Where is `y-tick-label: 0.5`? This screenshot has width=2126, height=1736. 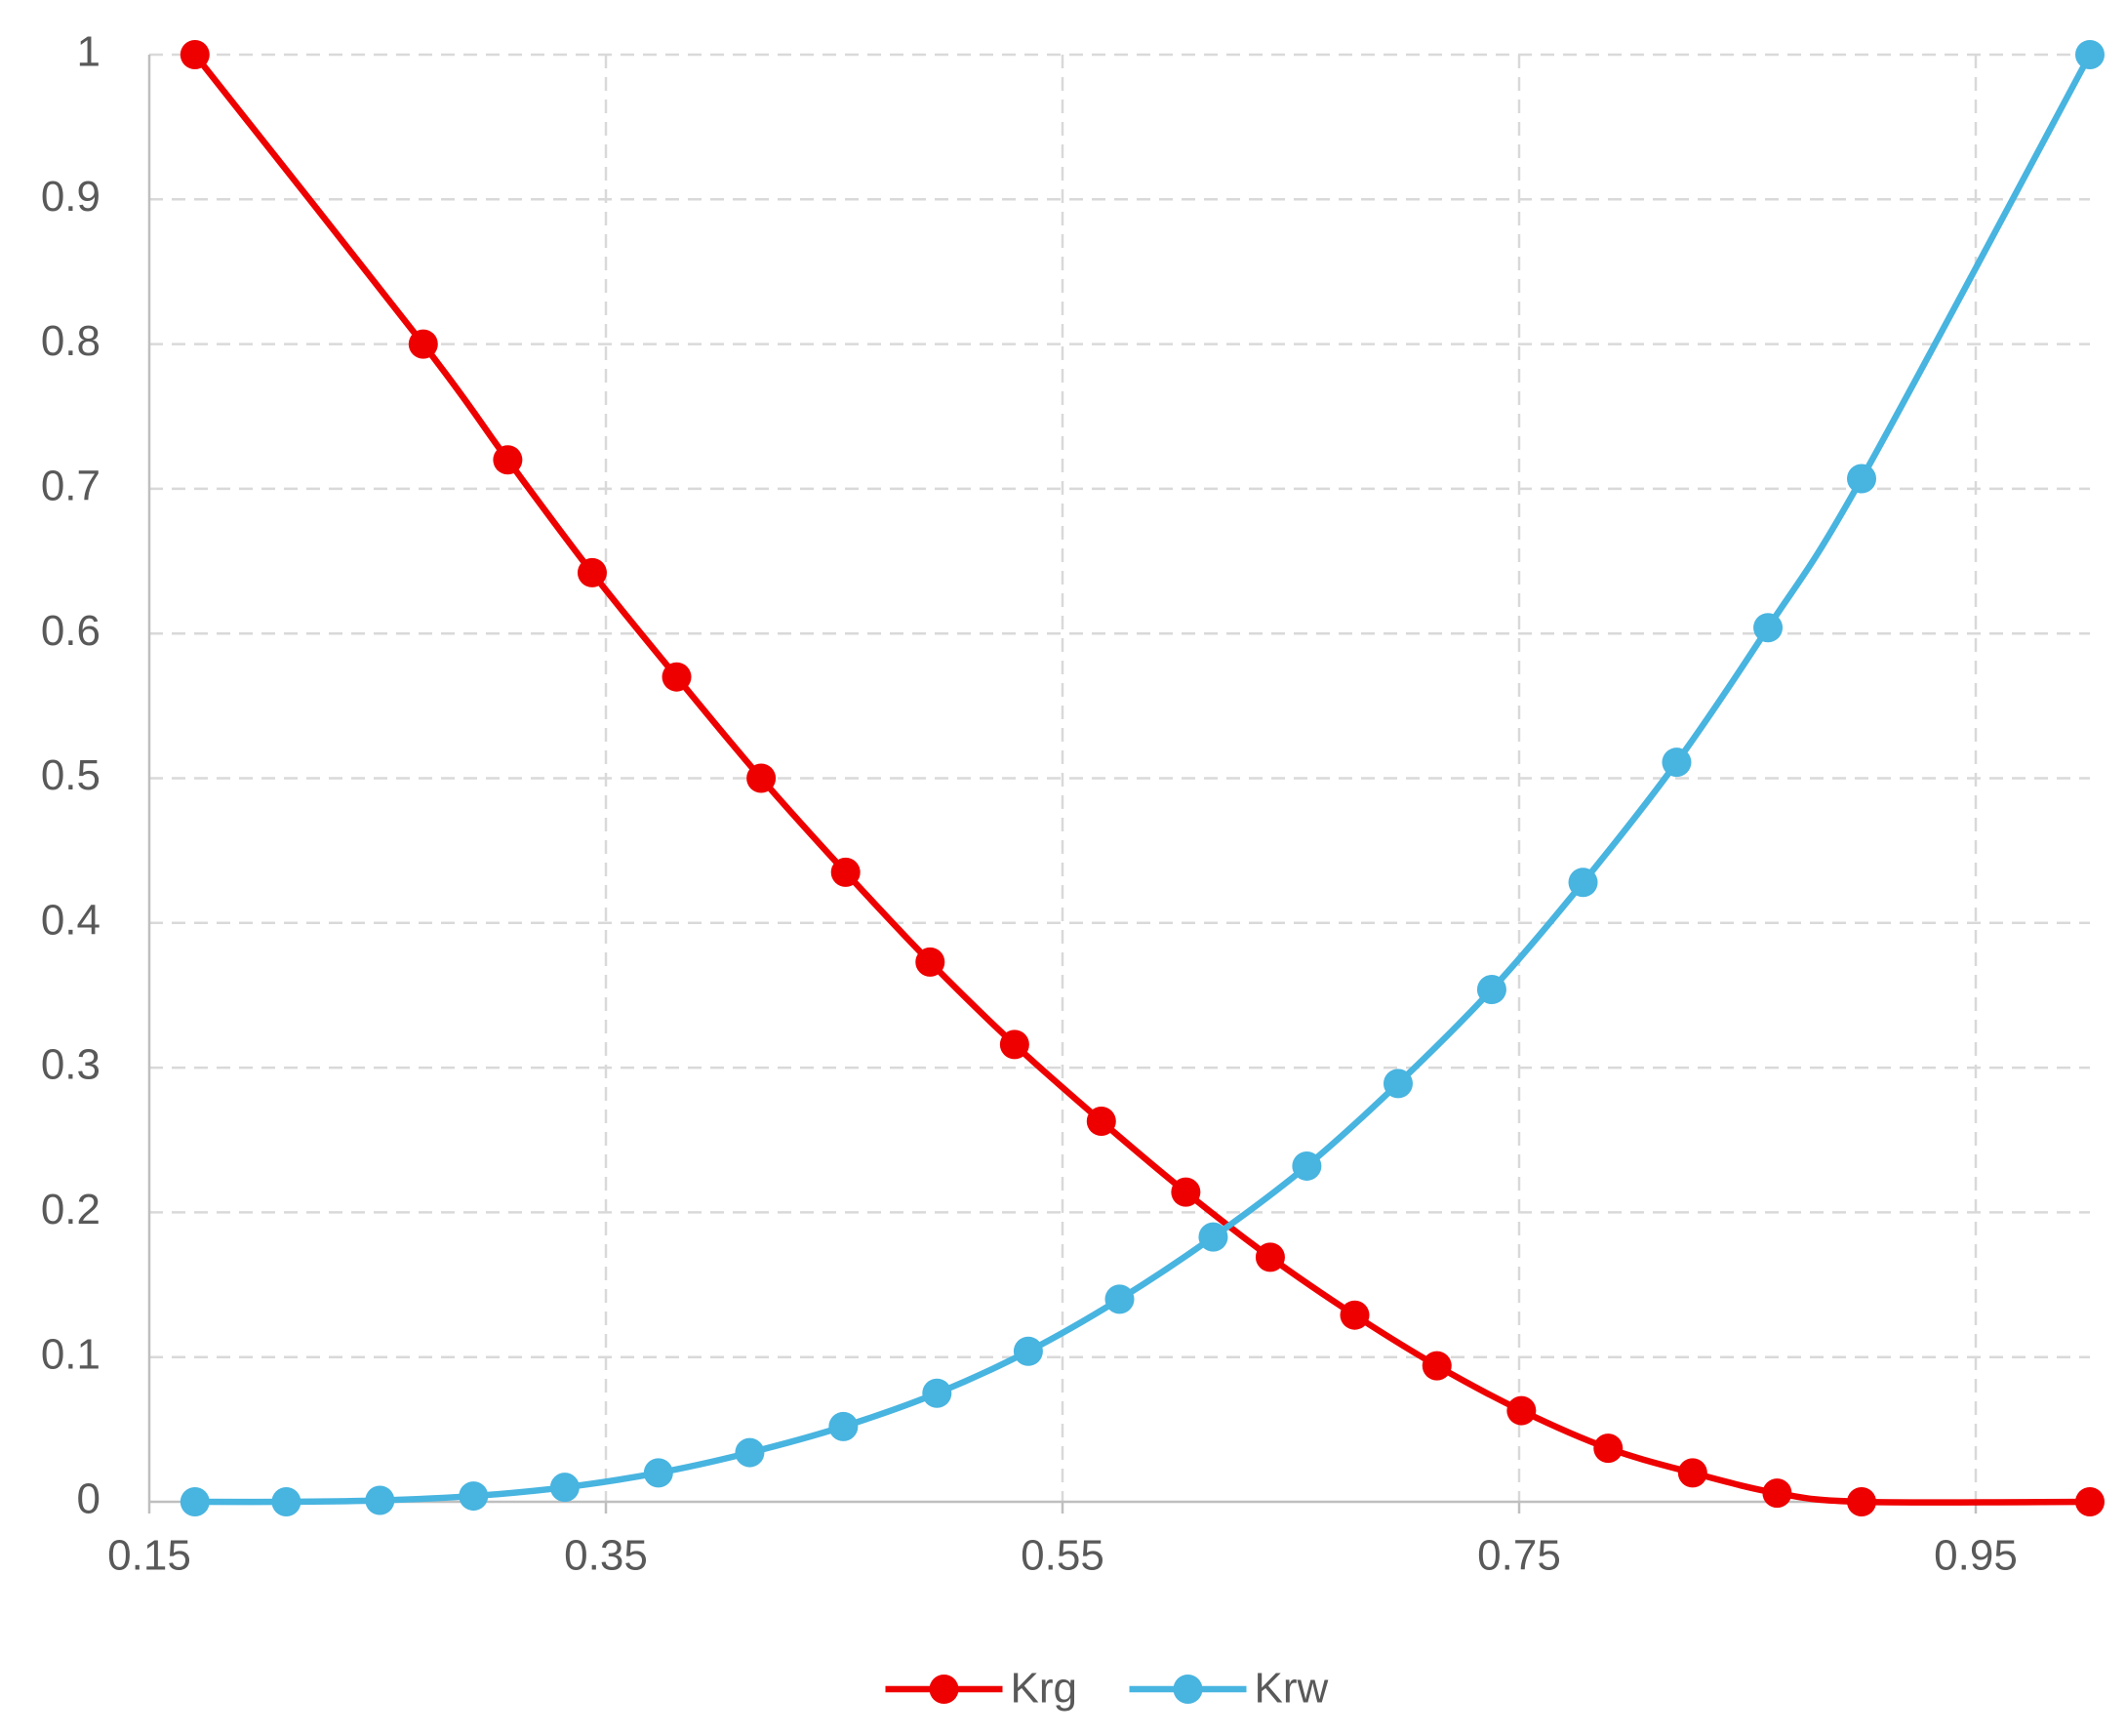 y-tick-label: 0.5 is located at coordinates (70, 775).